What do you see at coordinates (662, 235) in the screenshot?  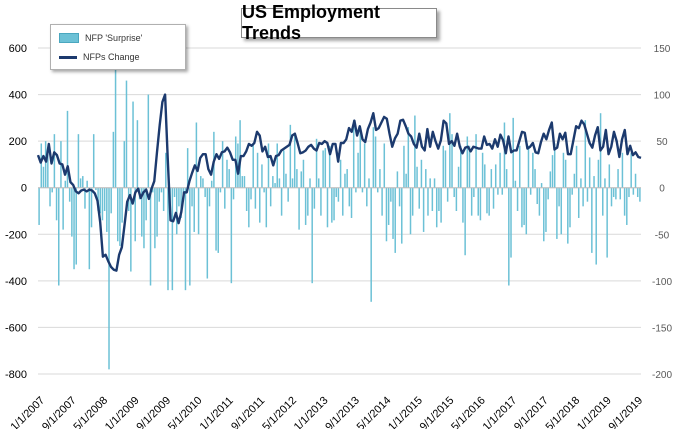 I see `right-tick-label: -50` at bounding box center [662, 235].